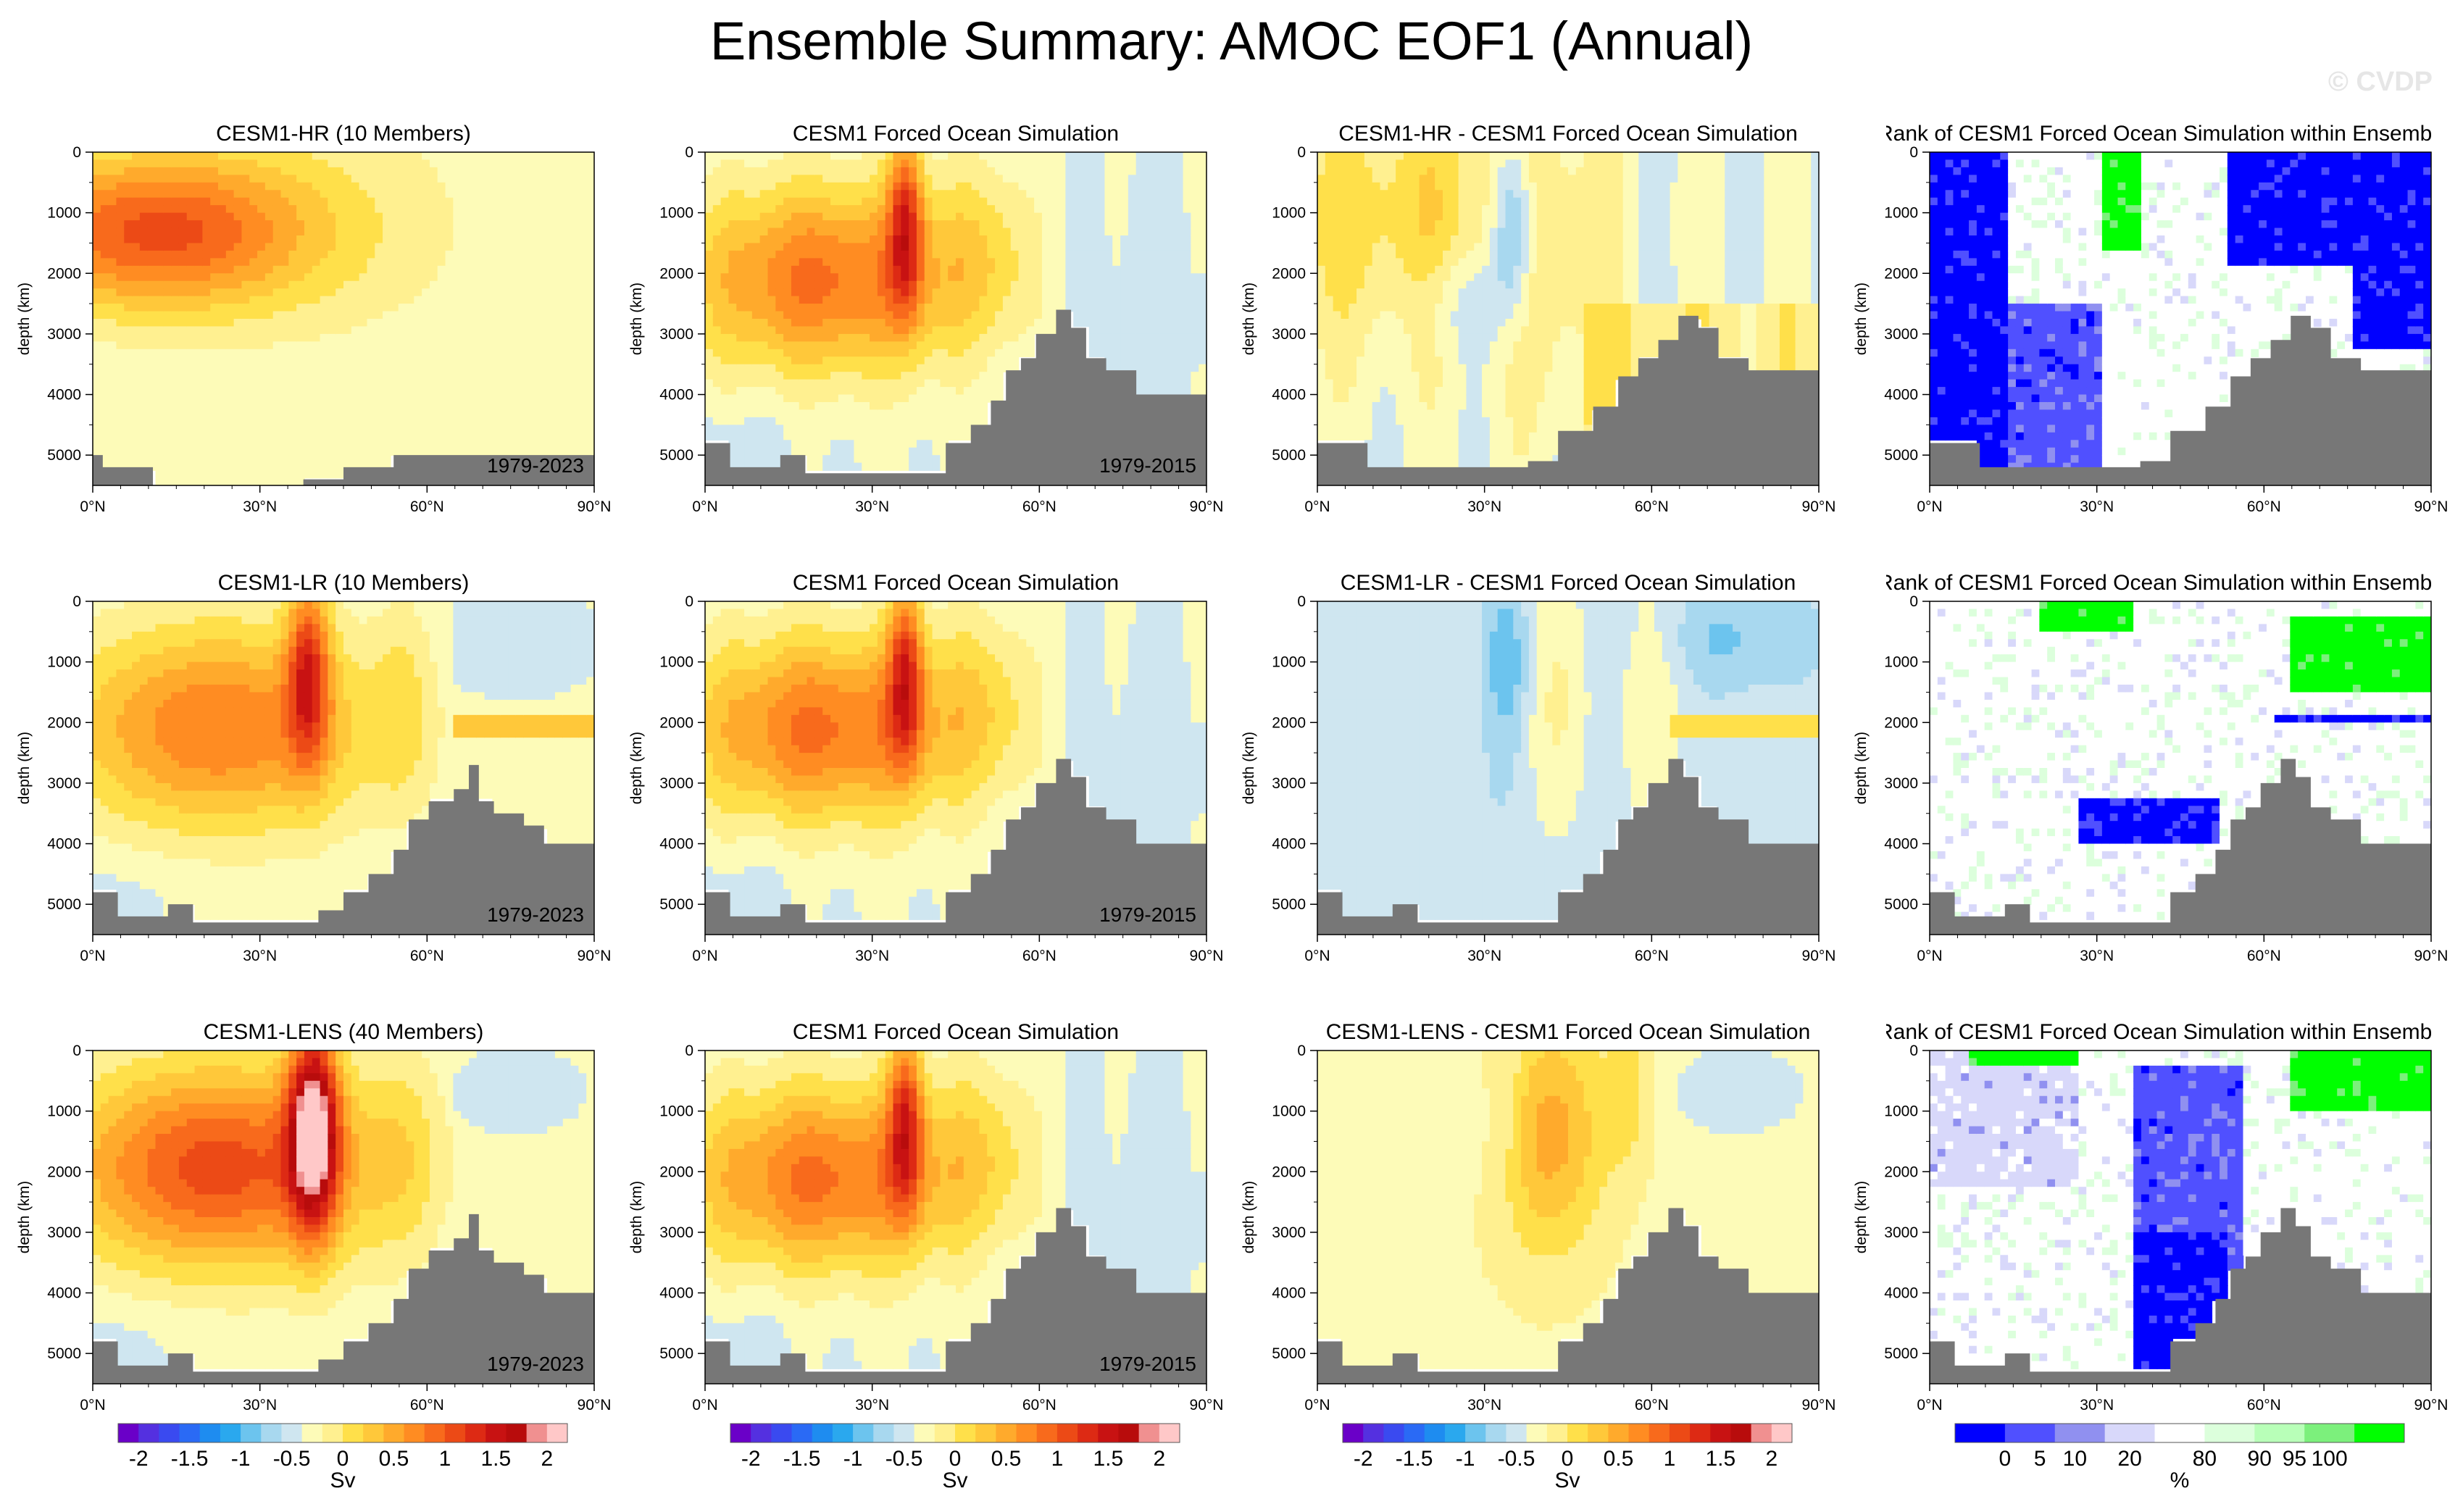 The image size is (2463, 1512). Describe the element at coordinates (445, 1459) in the screenshot. I see `colorbar-1-label: 1` at that location.